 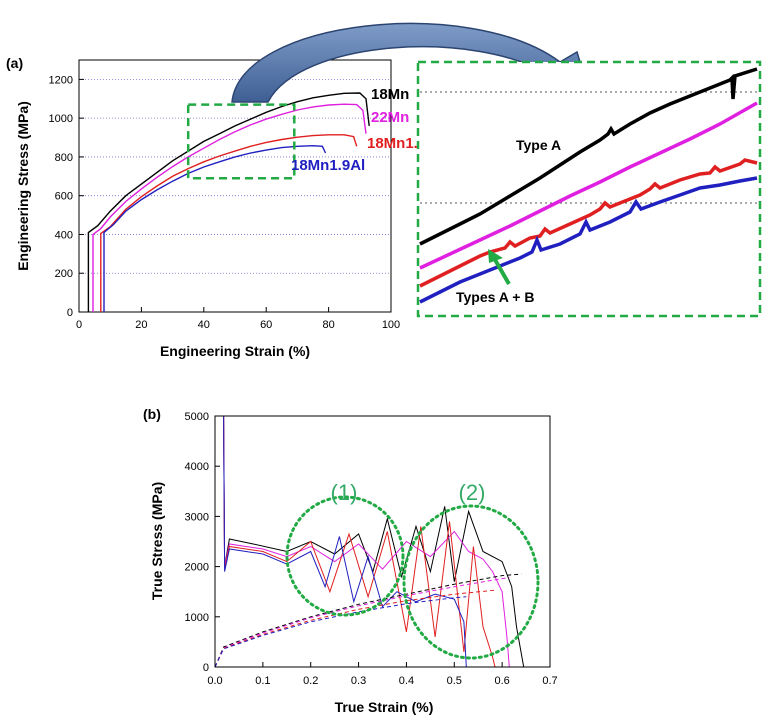 I want to click on series-line-18Mn1.6Al-hardening, so click(x=355, y=628).